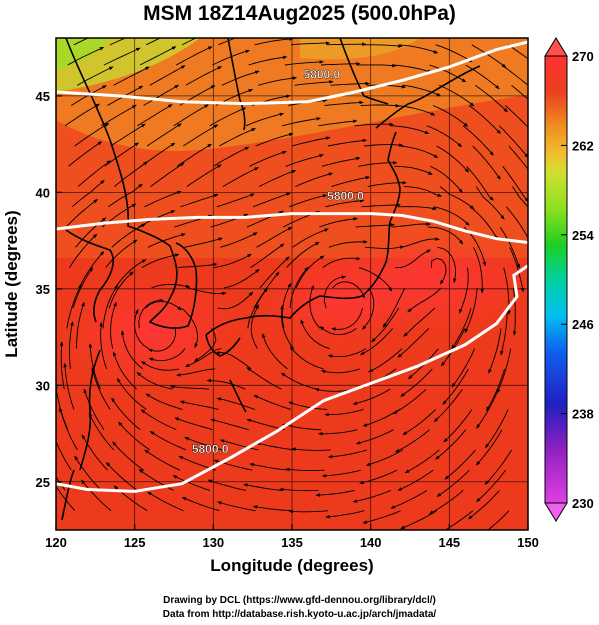 This screenshot has width=599, height=625. Describe the element at coordinates (583, 56) in the screenshot. I see `colorbar-tick-label: 270` at that location.